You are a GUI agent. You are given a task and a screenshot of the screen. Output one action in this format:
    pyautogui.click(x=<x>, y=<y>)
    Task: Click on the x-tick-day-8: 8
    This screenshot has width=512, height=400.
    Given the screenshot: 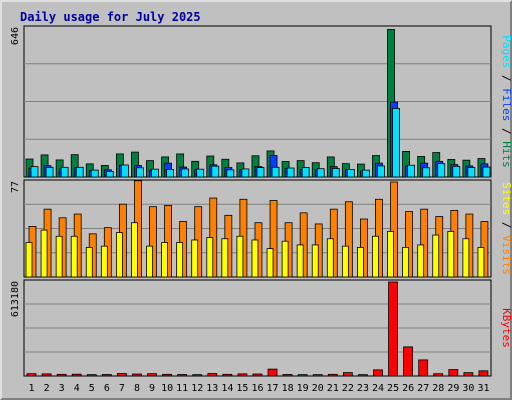 What is the action you would take?
    pyautogui.click(x=137, y=388)
    